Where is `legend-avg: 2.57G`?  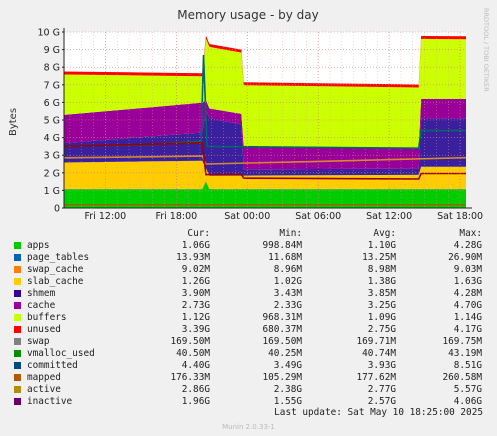 legend-avg: 2.57G is located at coordinates (381, 401).